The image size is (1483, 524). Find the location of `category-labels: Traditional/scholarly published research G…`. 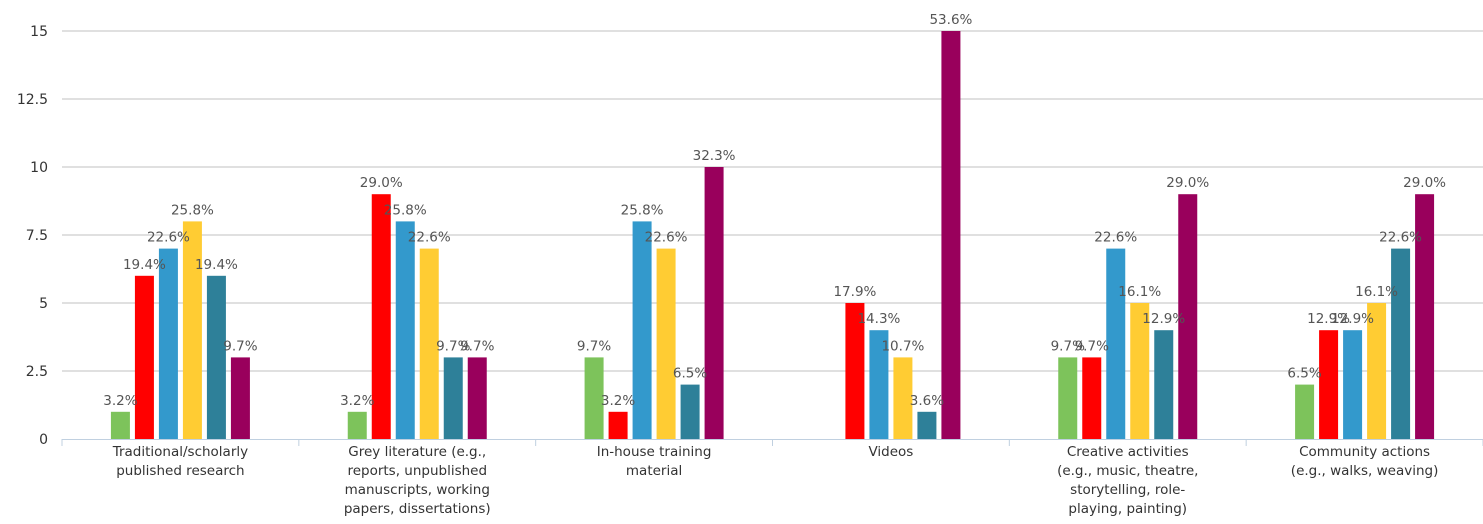

category-labels: Traditional/scholarly published research G… is located at coordinates (775, 480).